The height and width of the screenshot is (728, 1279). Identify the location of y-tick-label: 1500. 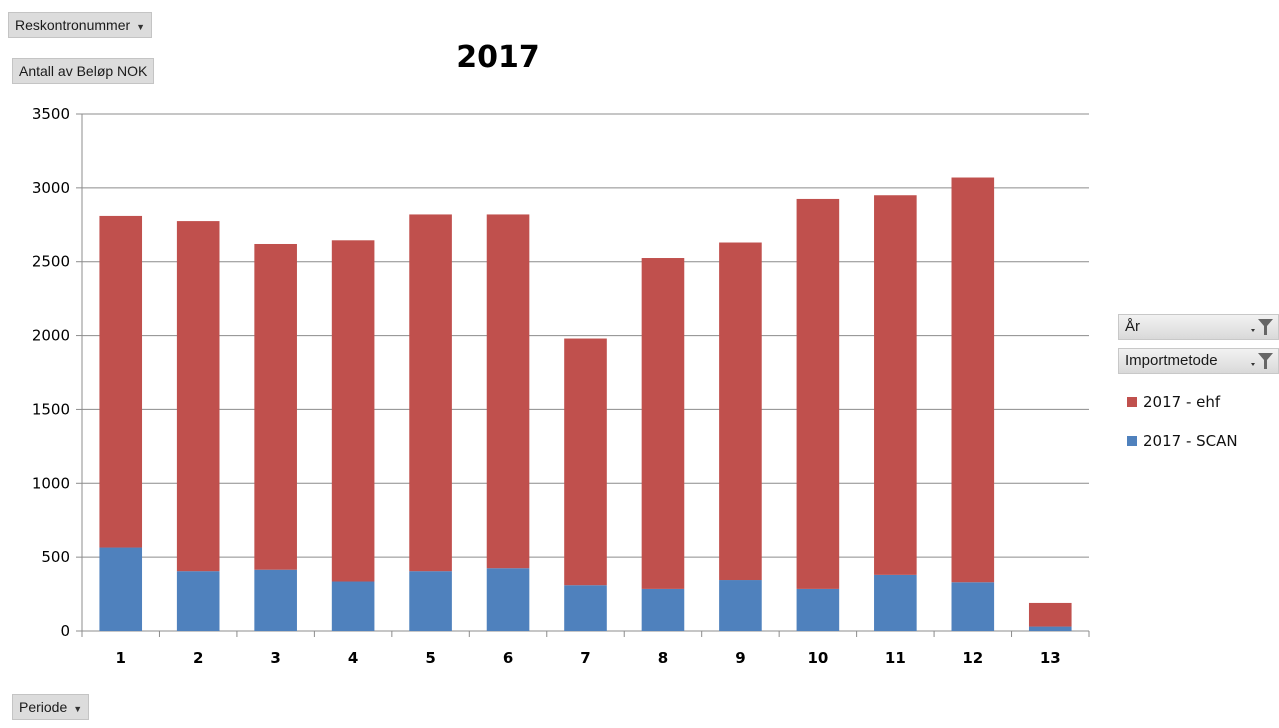
(51, 409).